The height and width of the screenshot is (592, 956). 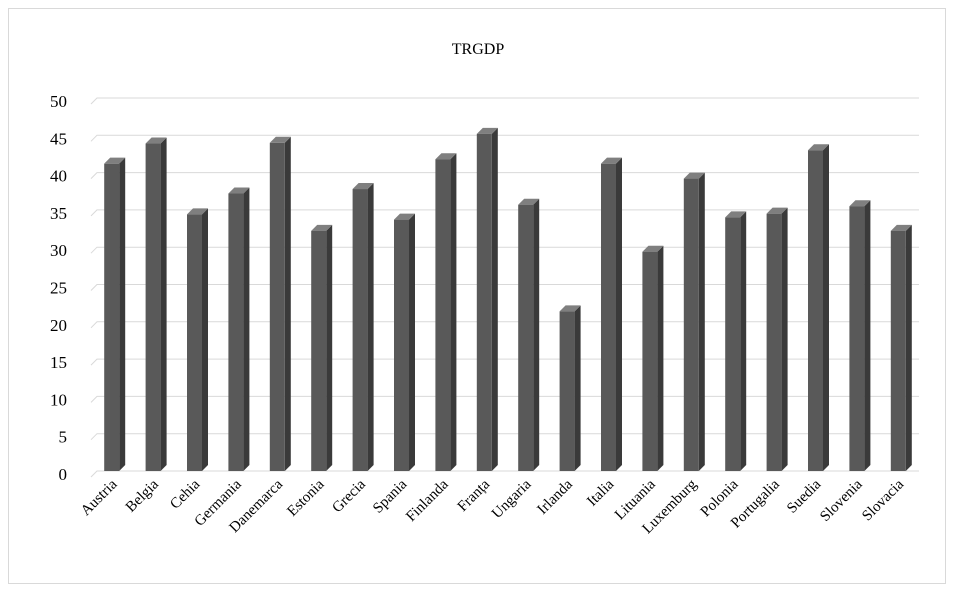 I want to click on bar-slovenia, so click(x=860, y=335).